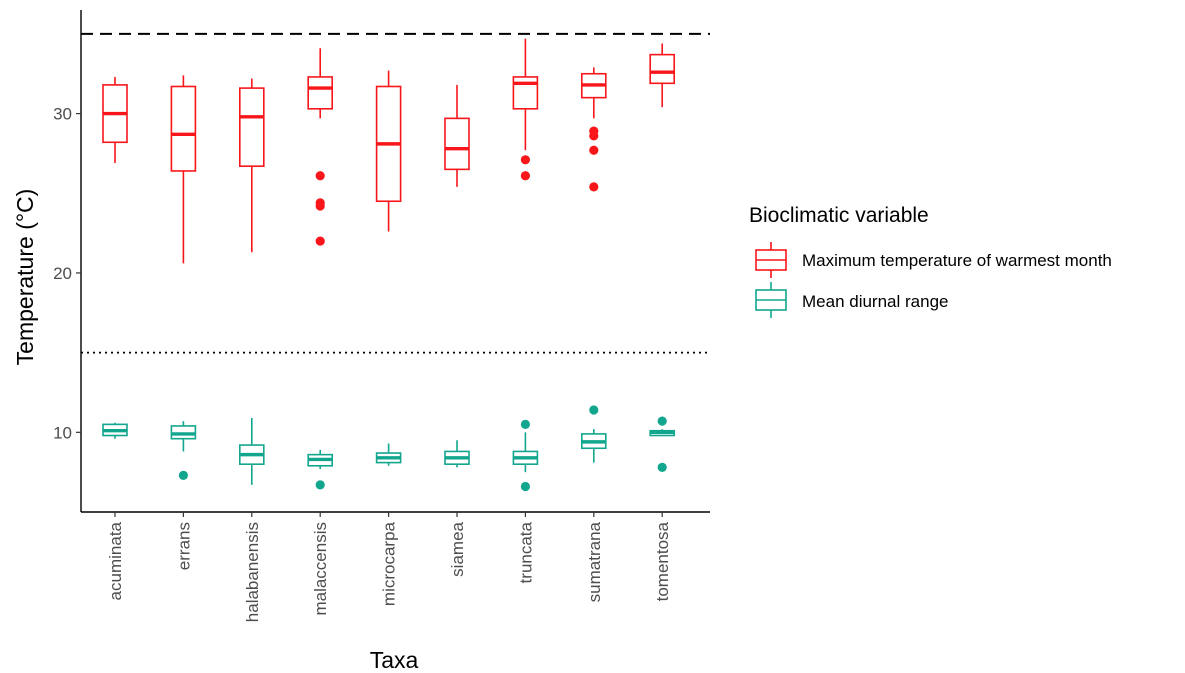 Image resolution: width=1185 pixels, height=673 pixels. Describe the element at coordinates (62, 114) in the screenshot. I see `y-tick-label: 30` at that location.